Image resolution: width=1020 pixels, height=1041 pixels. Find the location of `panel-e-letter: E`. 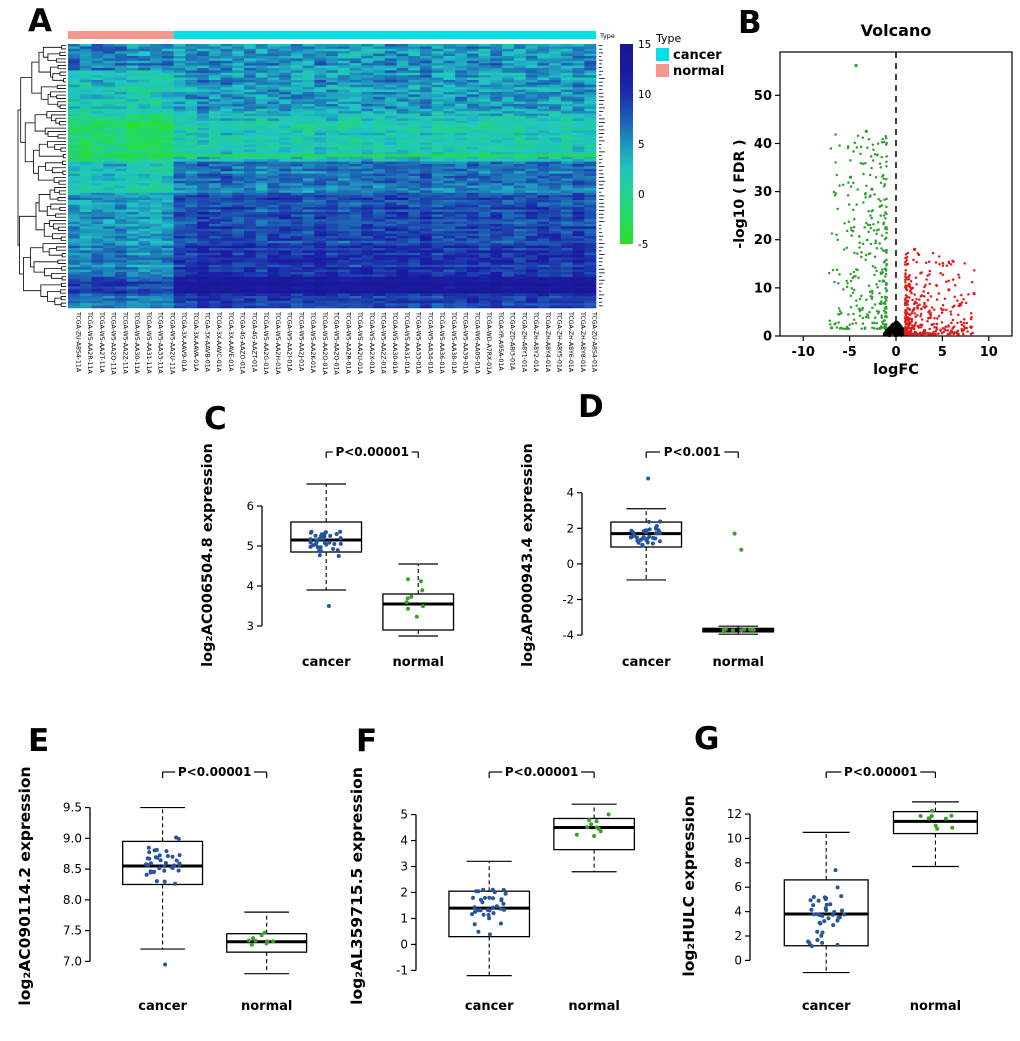

panel-e-letter: E is located at coordinates (39, 741).